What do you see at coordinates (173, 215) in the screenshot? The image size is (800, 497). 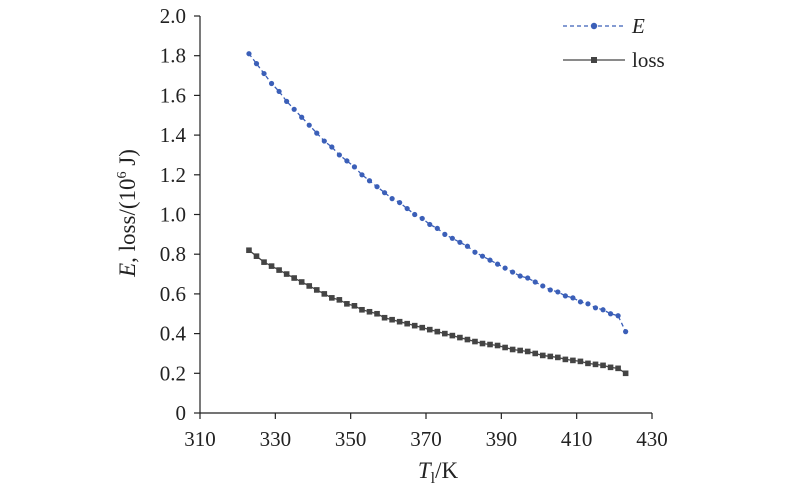 I see `y-tick-label: 1.0` at bounding box center [173, 215].